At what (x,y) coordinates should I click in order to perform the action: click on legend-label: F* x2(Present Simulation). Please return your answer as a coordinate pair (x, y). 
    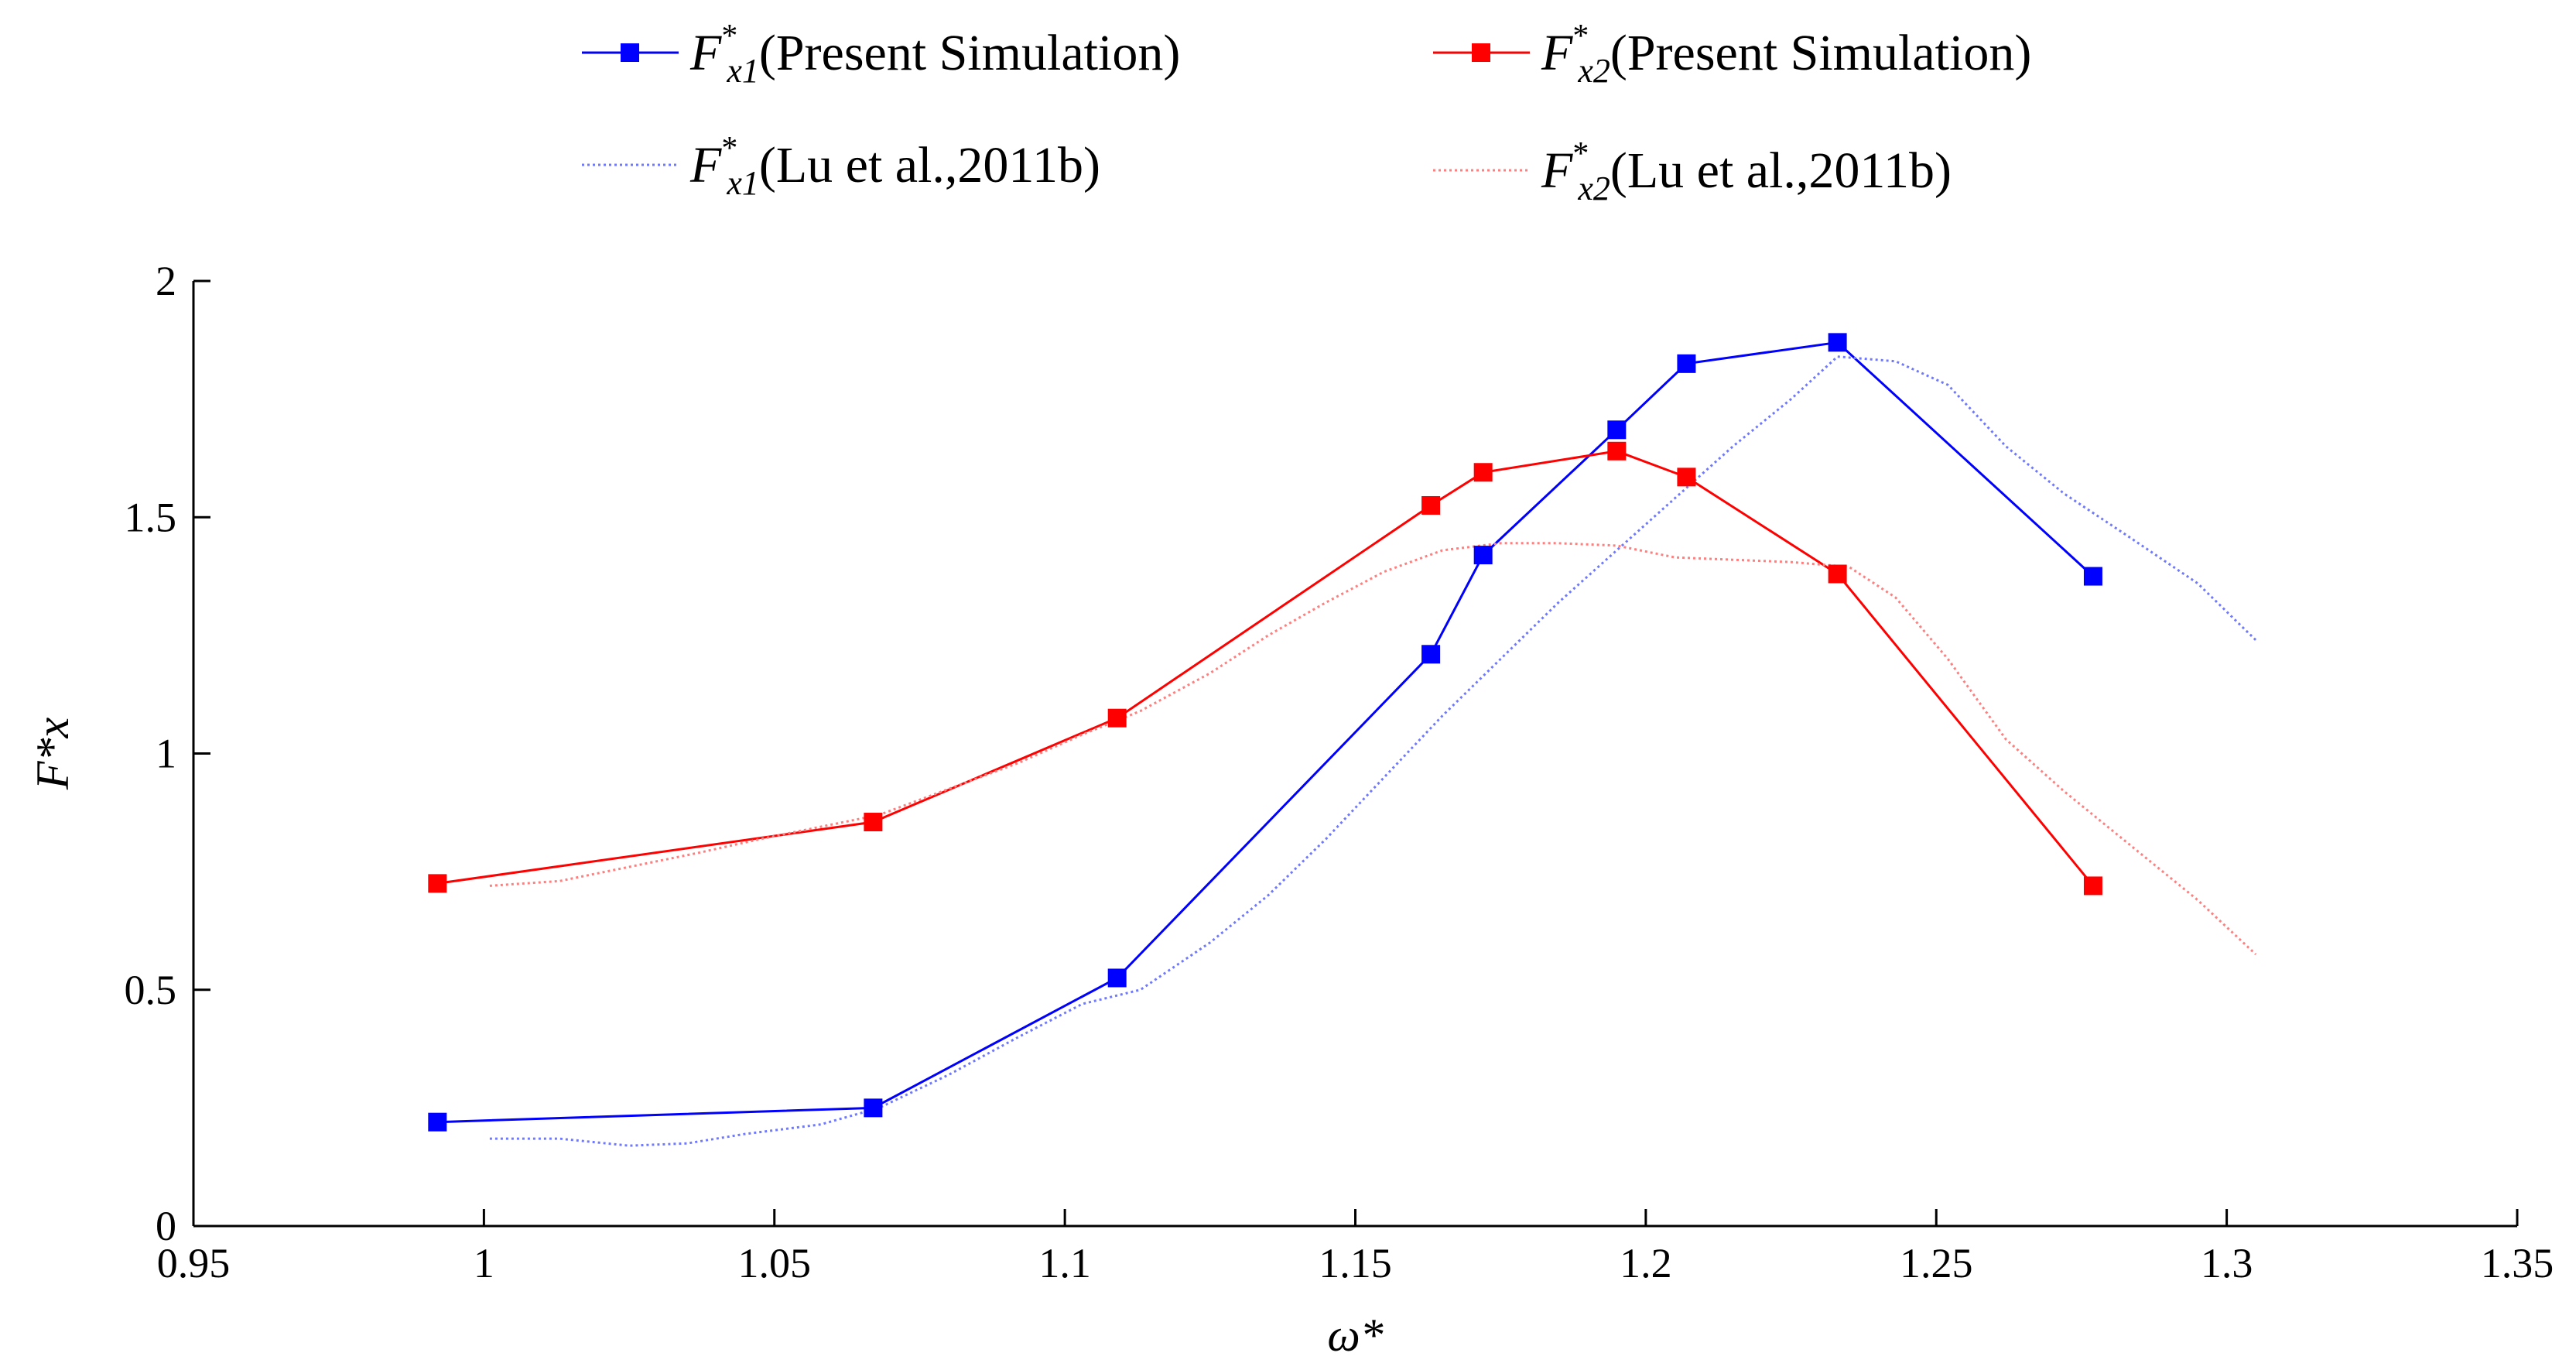
    Looking at the image, I should click on (1786, 54).